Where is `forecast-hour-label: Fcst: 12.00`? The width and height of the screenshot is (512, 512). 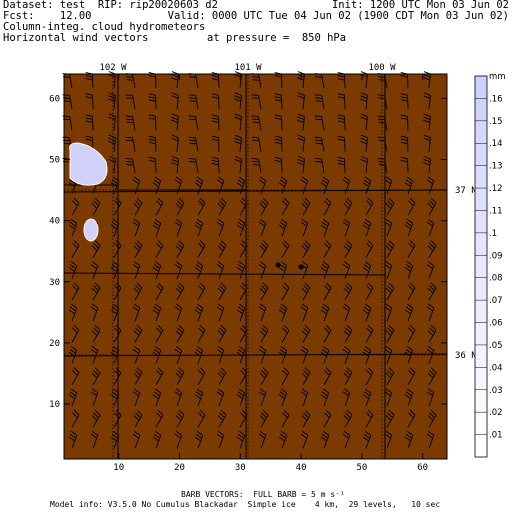
forecast-hour-label: Fcst: 12.00 is located at coordinates (47, 16).